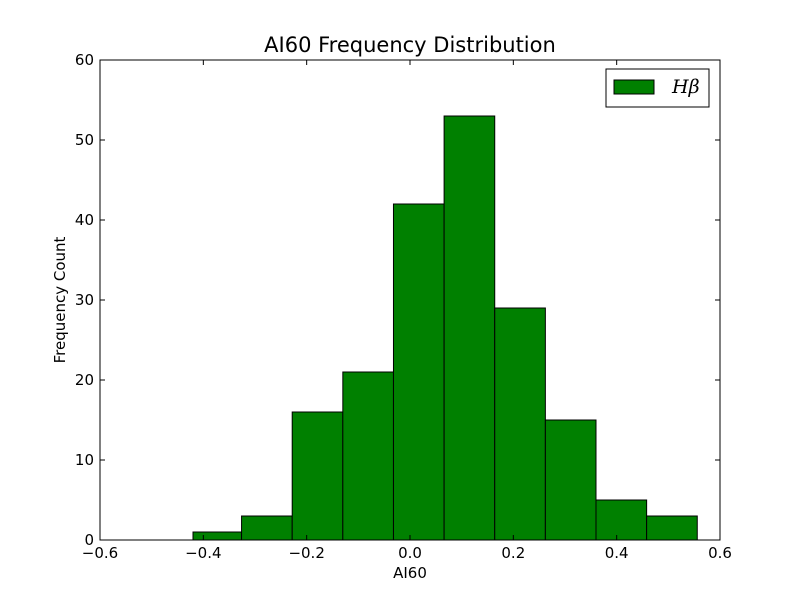 The image size is (800, 600). Describe the element at coordinates (100, 553) in the screenshot. I see `x-tick-label: −0.6` at that location.